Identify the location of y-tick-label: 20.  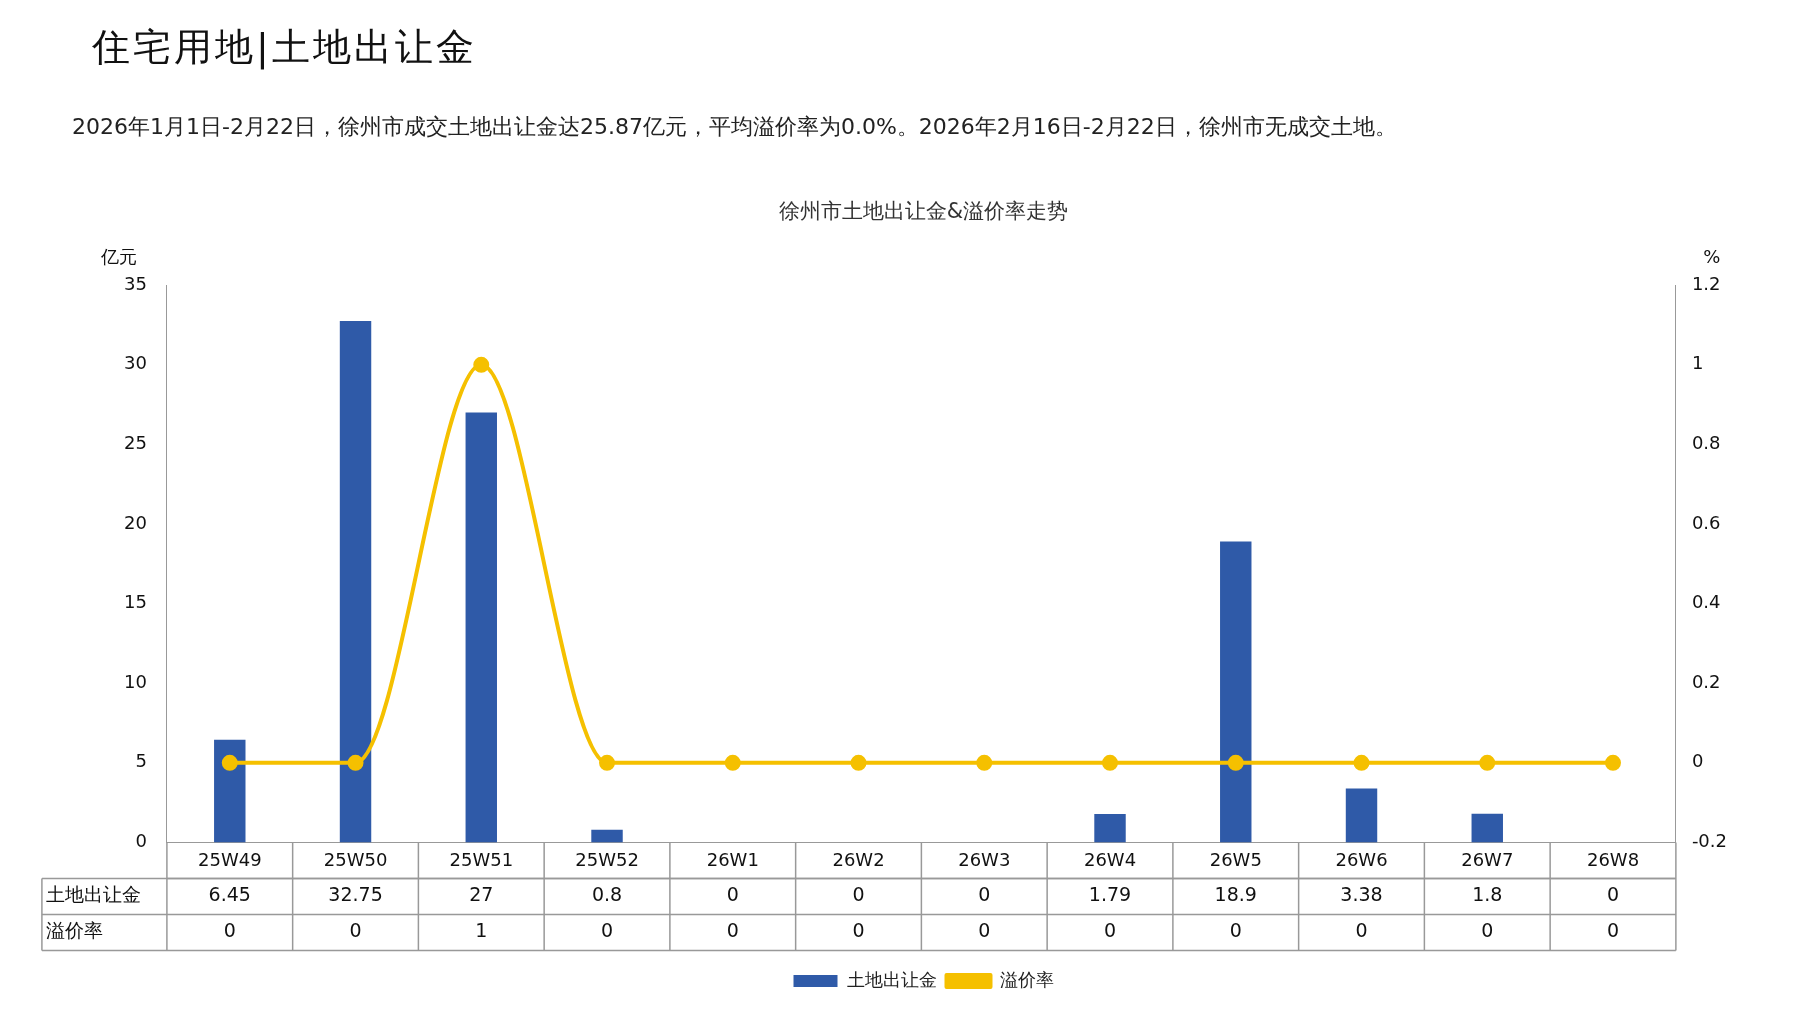
(135, 522).